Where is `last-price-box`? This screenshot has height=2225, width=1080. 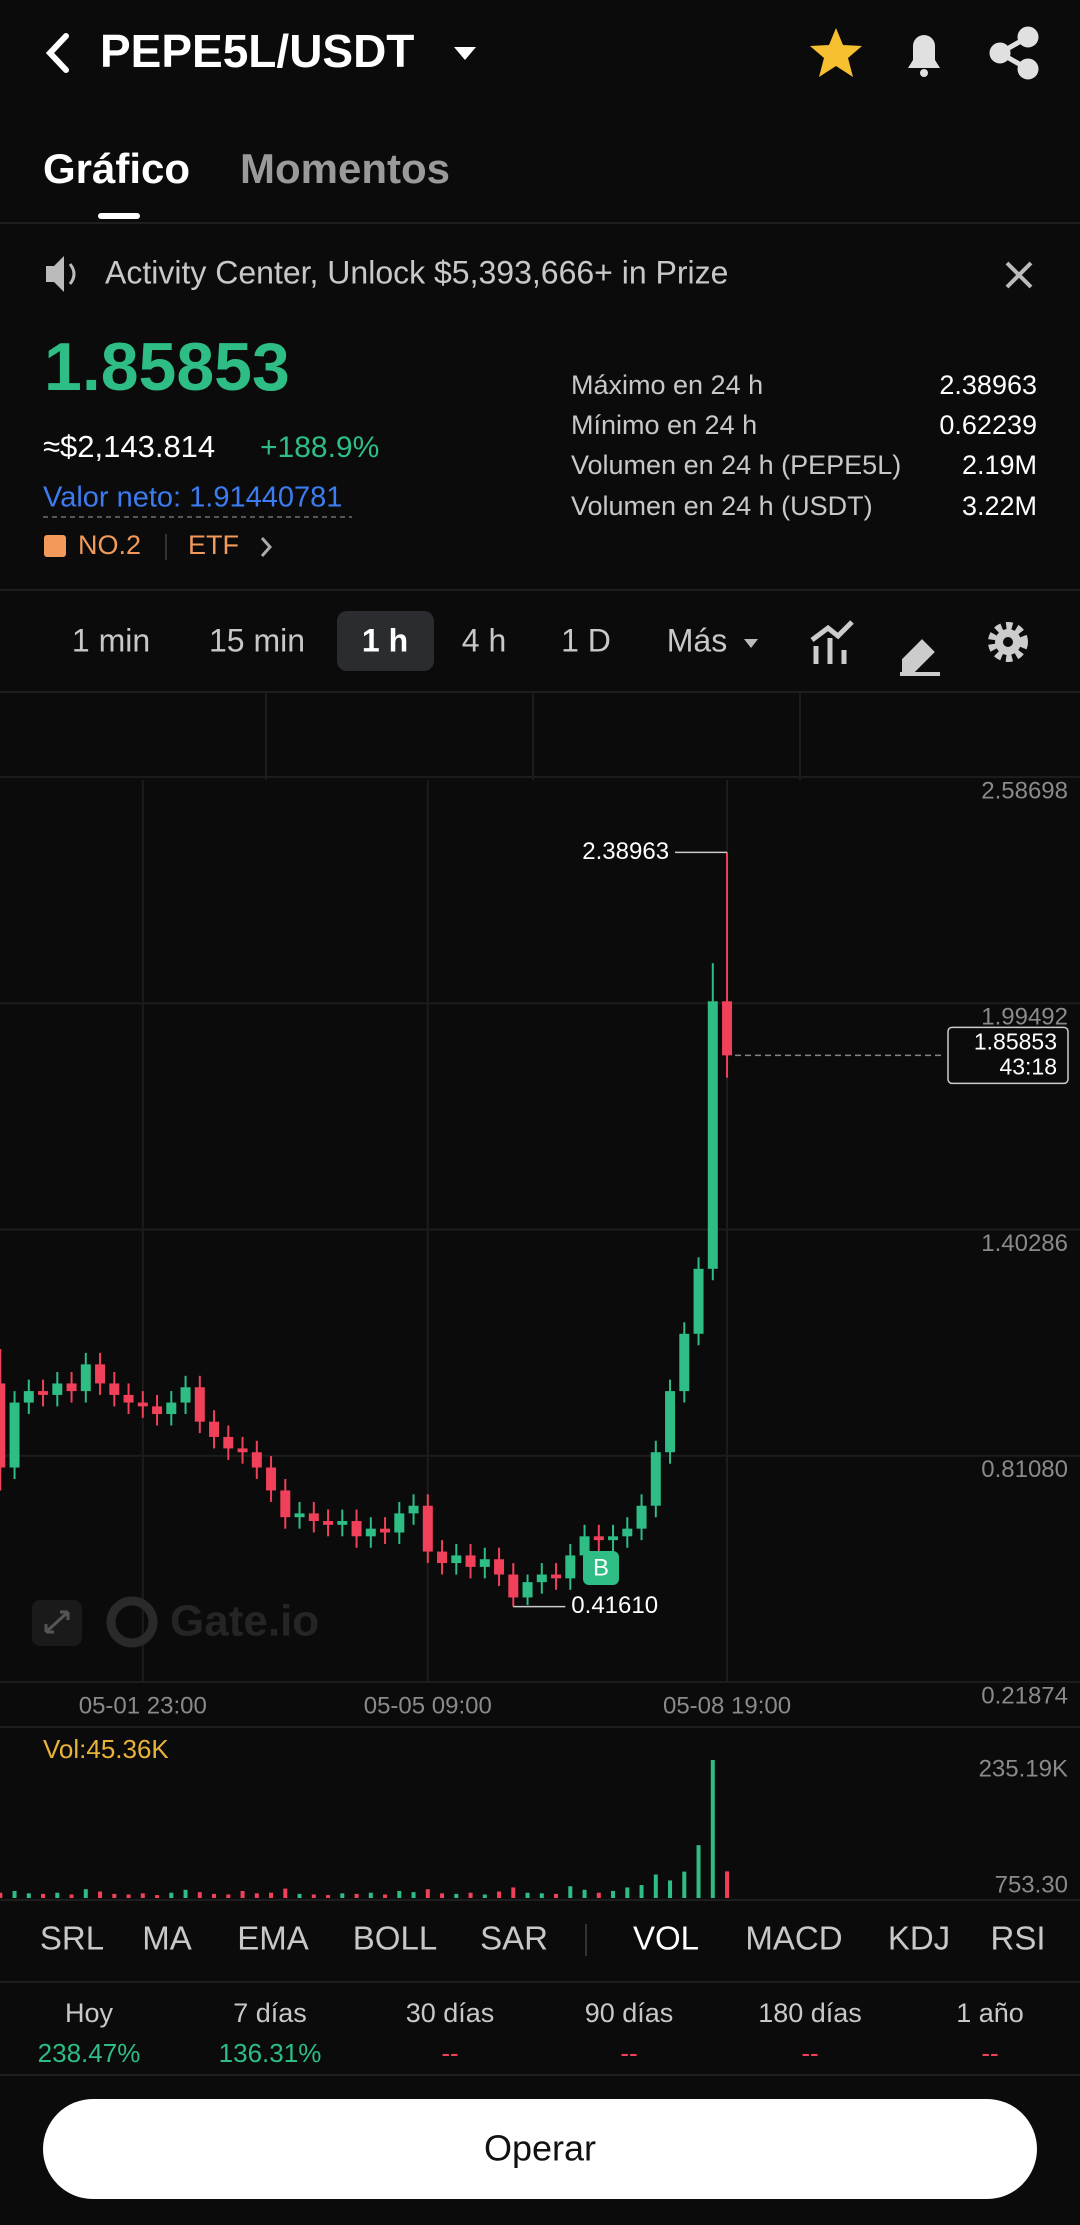 last-price-box is located at coordinates (1008, 1055).